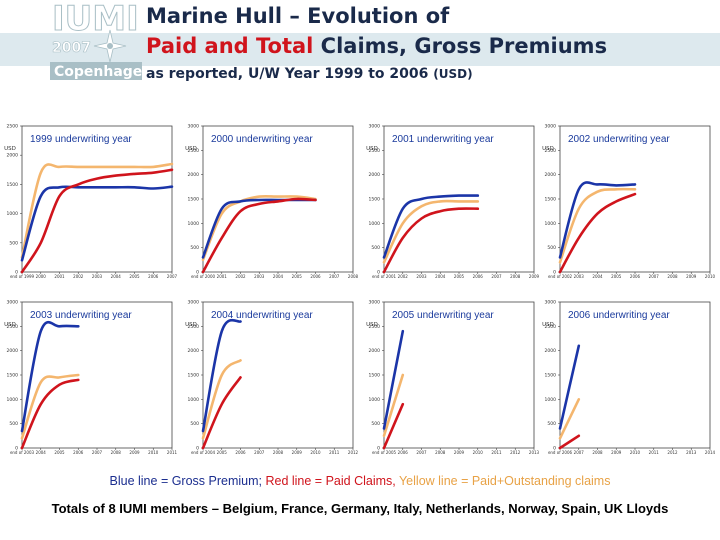  Describe the element at coordinates (384, 276) in the screenshot. I see `x-tick-label: end of 2001` at that location.